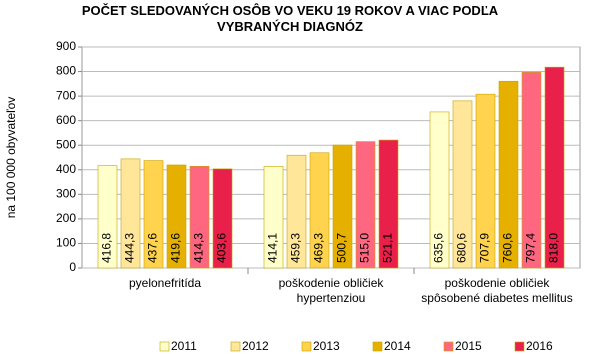 The image size is (590, 354). What do you see at coordinates (331, 290) in the screenshot?
I see `x-tick-label: poškodenie obličiek hypertenziou` at bounding box center [331, 290].